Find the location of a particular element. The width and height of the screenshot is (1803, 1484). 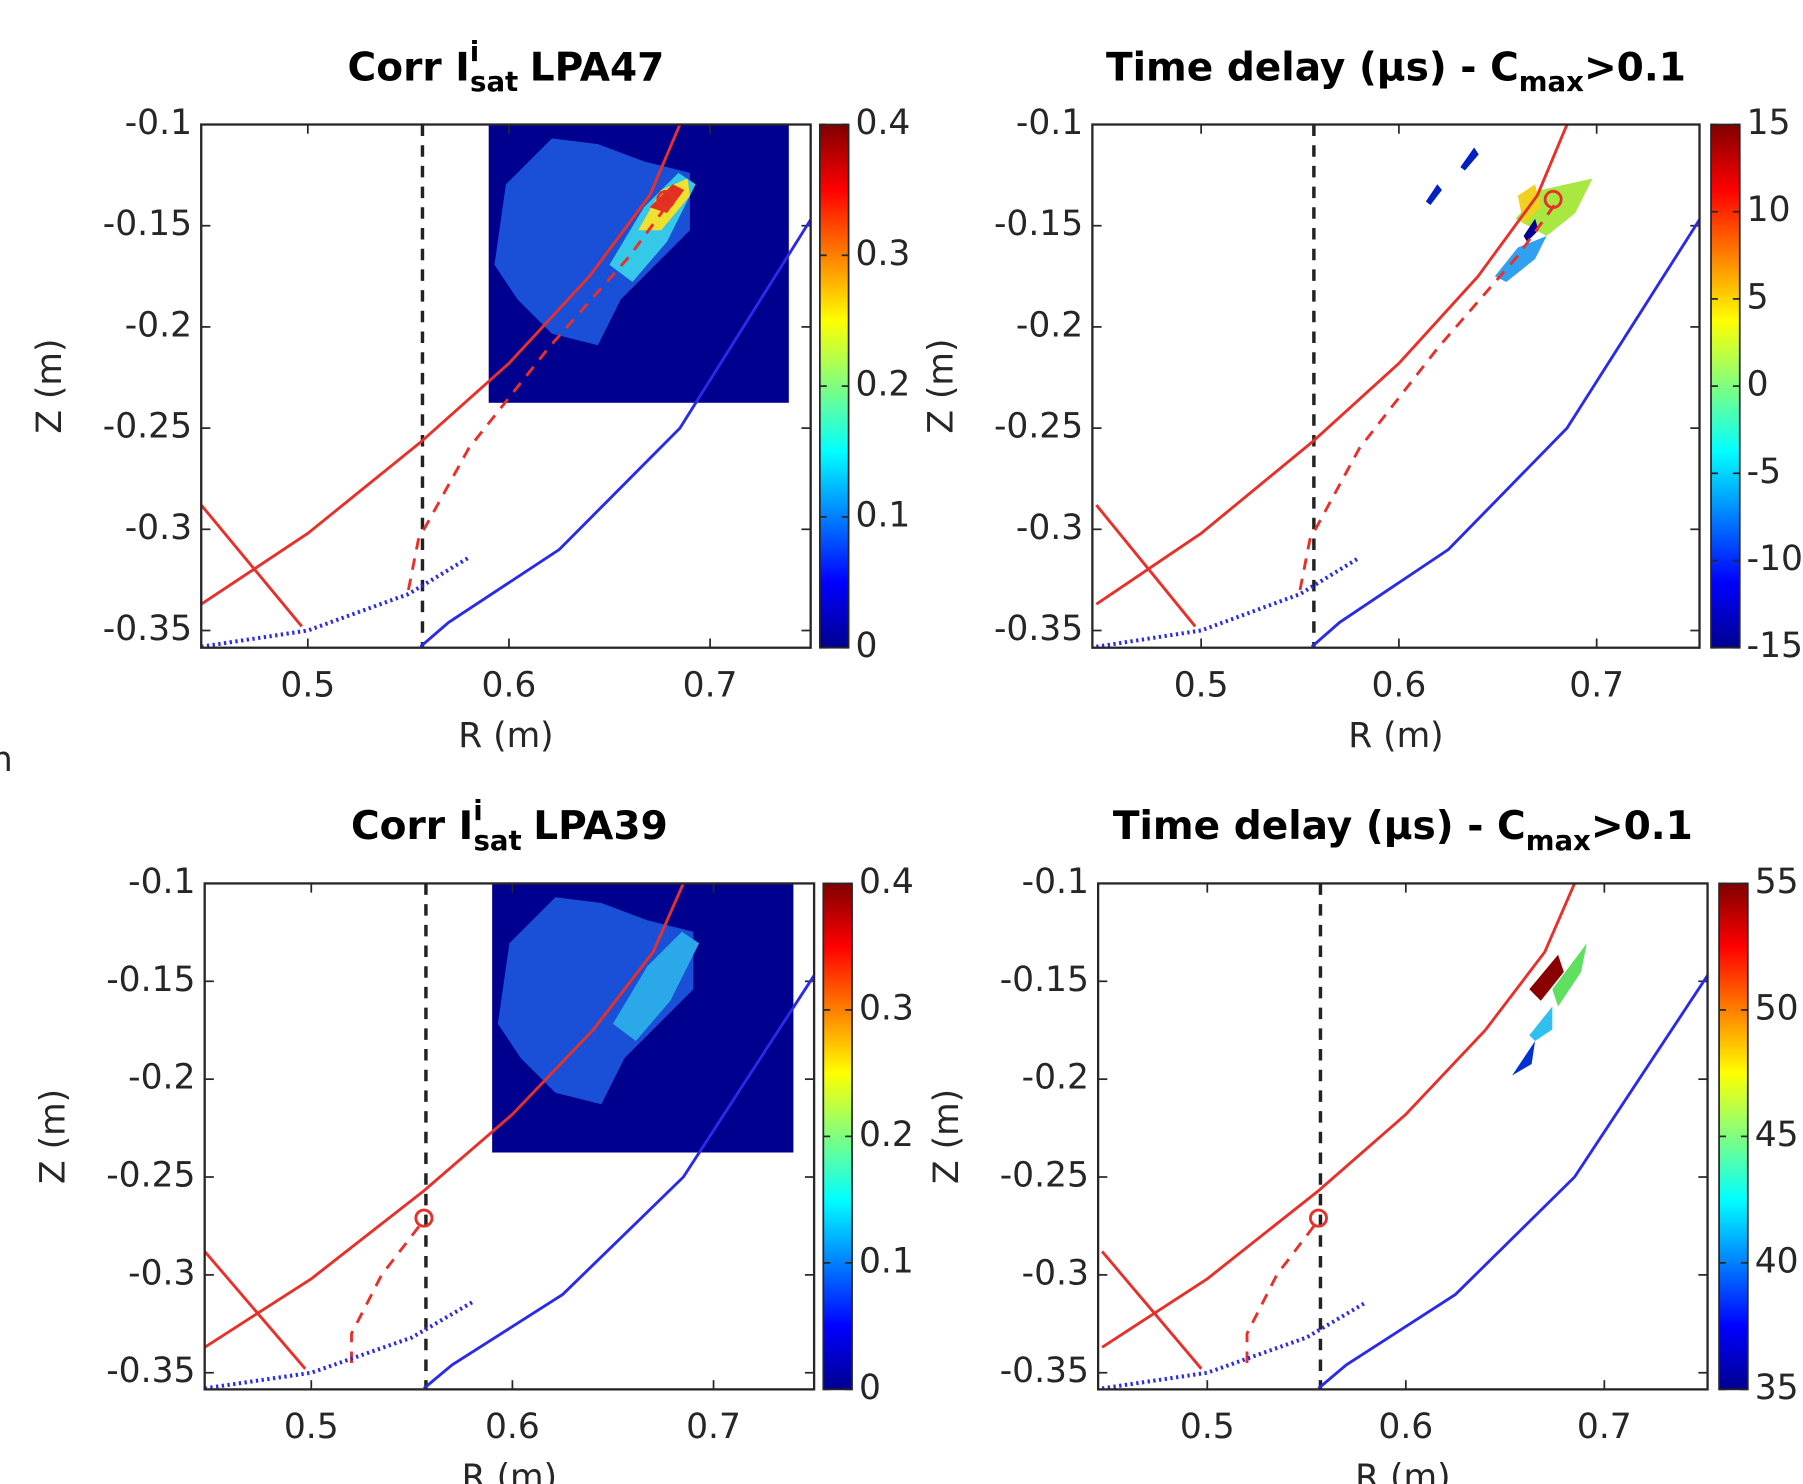

title-text: Corr I is located at coordinates (409, 67).